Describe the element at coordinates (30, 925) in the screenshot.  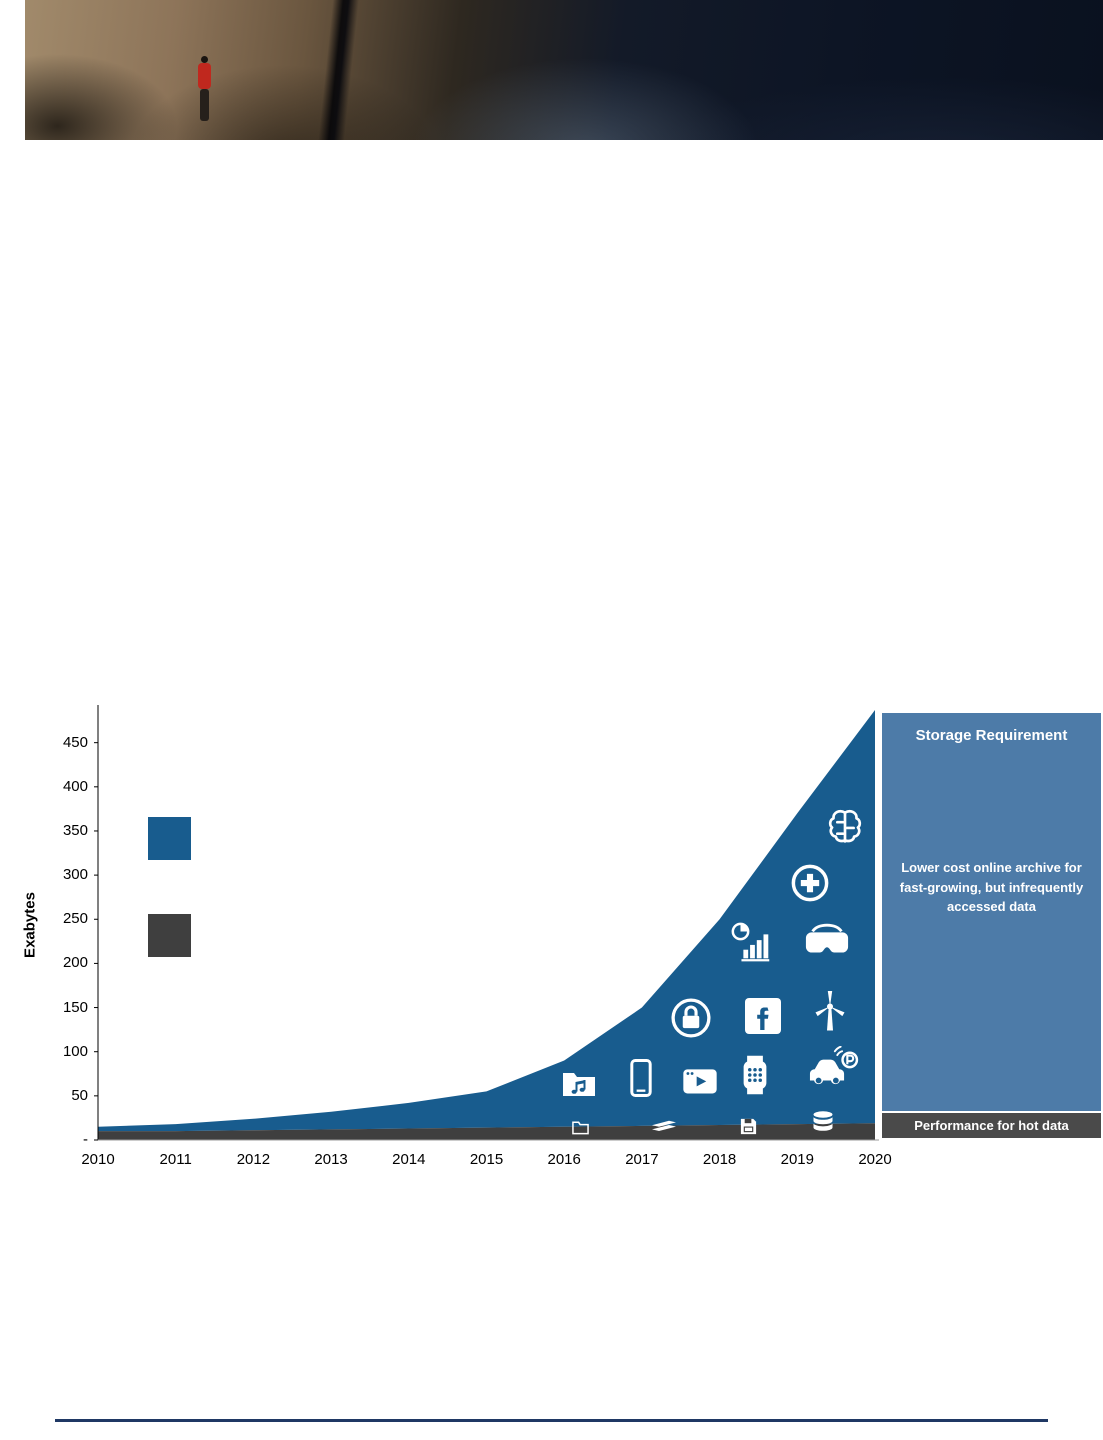
I see `y-axis-title: Exabytes` at that location.